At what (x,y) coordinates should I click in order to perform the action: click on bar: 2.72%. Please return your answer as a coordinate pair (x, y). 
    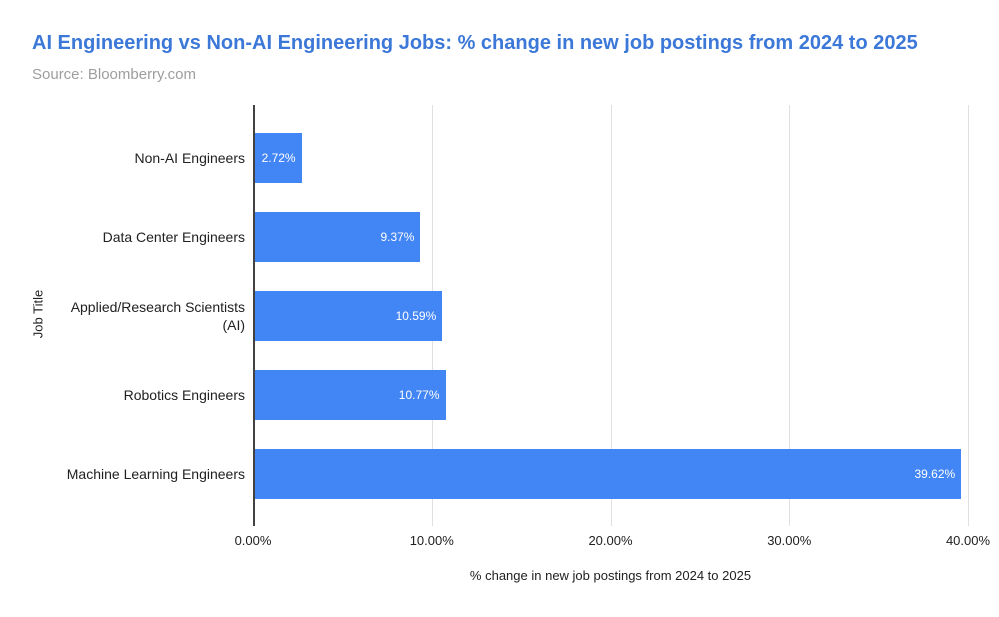
    Looking at the image, I should click on (277, 158).